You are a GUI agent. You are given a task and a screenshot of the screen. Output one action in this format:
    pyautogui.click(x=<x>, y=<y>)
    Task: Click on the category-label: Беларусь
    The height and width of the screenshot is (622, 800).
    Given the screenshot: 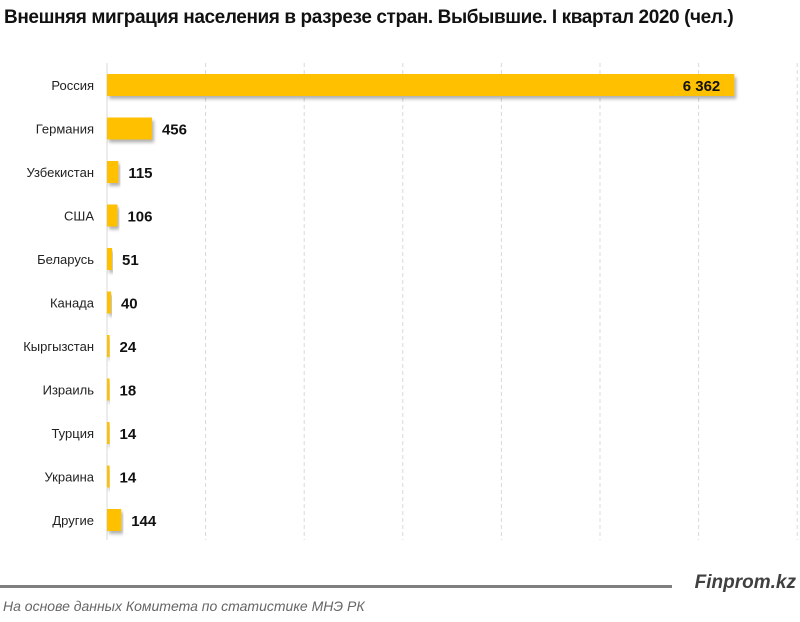 What is the action you would take?
    pyautogui.click(x=65, y=259)
    